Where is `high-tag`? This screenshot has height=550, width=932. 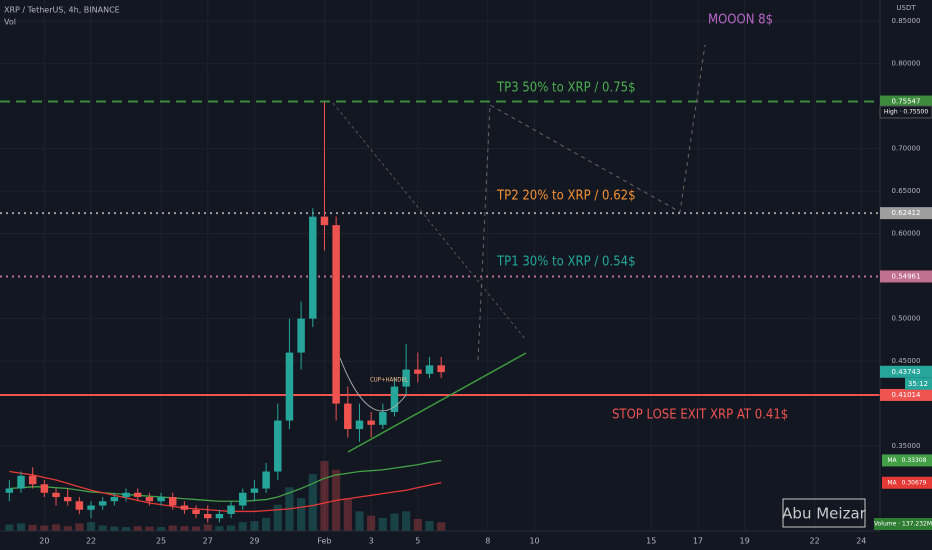
high-tag is located at coordinates (905, 112).